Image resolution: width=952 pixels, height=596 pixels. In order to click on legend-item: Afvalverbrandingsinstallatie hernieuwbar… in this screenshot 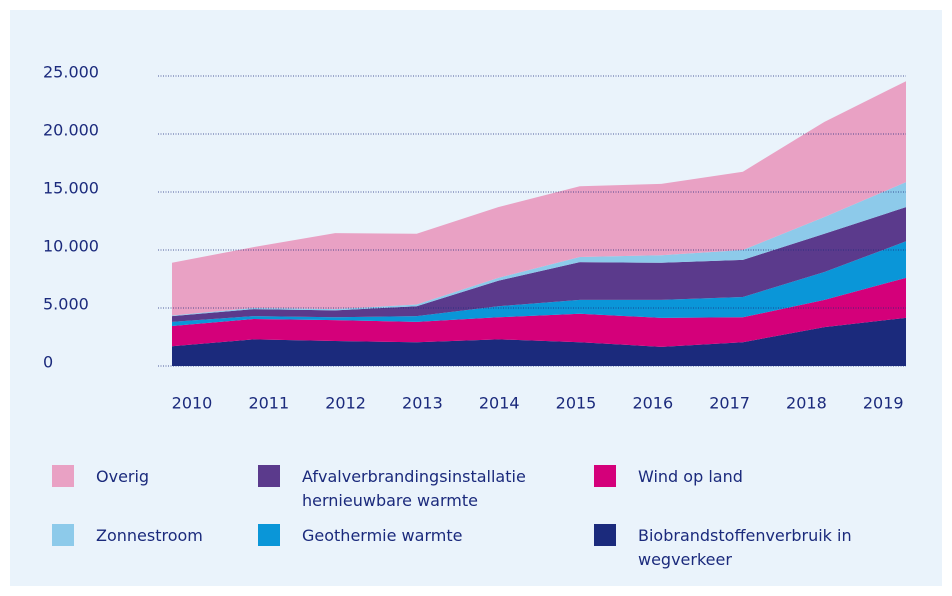, I will do `click(408, 489)`.